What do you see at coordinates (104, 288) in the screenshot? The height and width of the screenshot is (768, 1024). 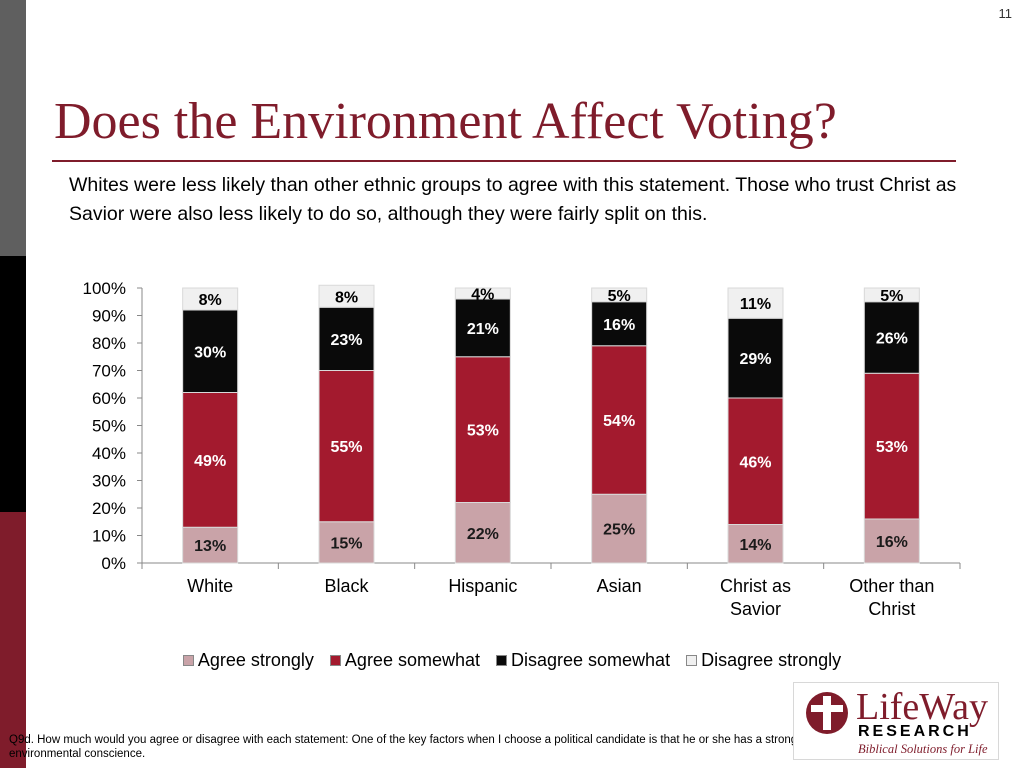 I see `y-tick-label: 100%` at bounding box center [104, 288].